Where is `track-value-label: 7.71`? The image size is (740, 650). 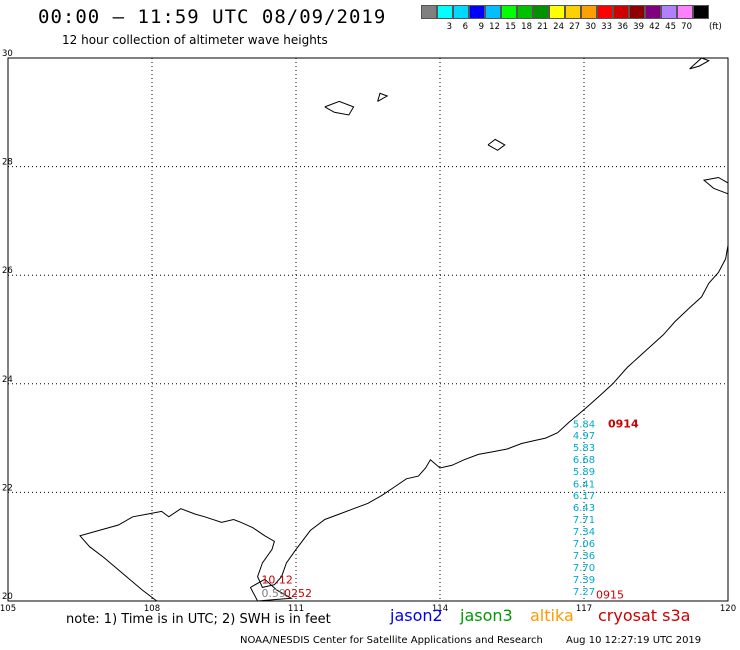 track-value-label: 7.71 is located at coordinates (584, 520).